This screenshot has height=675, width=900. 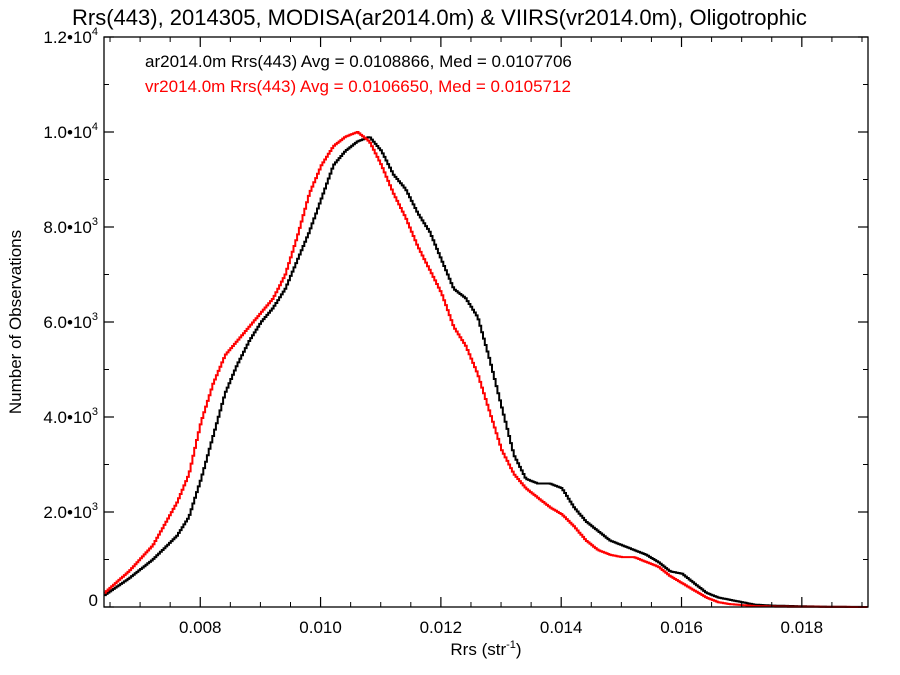 What do you see at coordinates (200, 627) in the screenshot?
I see `x-tick-label: 0.008` at bounding box center [200, 627].